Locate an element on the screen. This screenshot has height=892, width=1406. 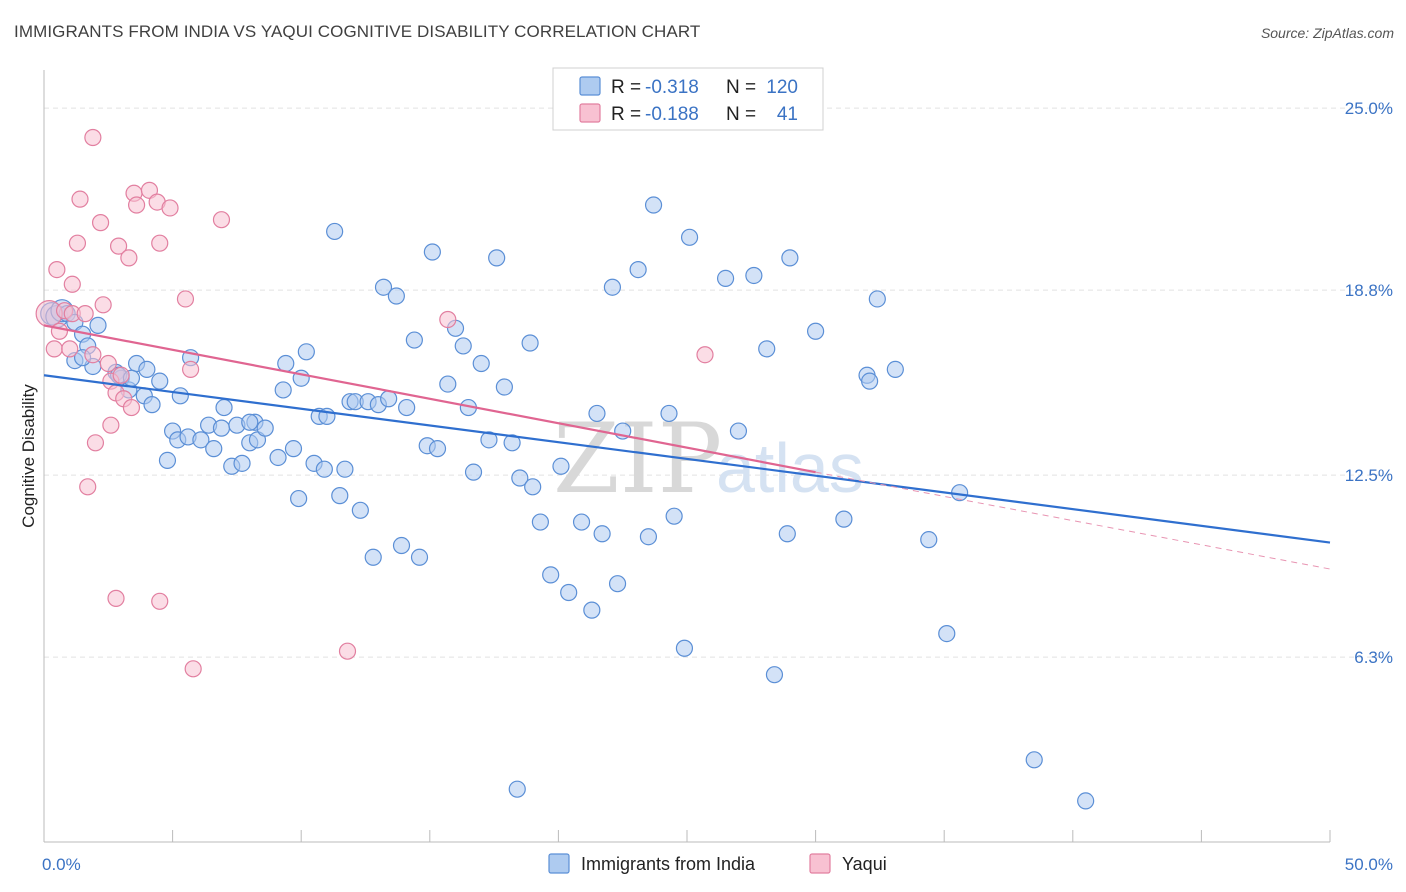
legend-swatch-immigrants-from-india is located at coordinates (559, 863).